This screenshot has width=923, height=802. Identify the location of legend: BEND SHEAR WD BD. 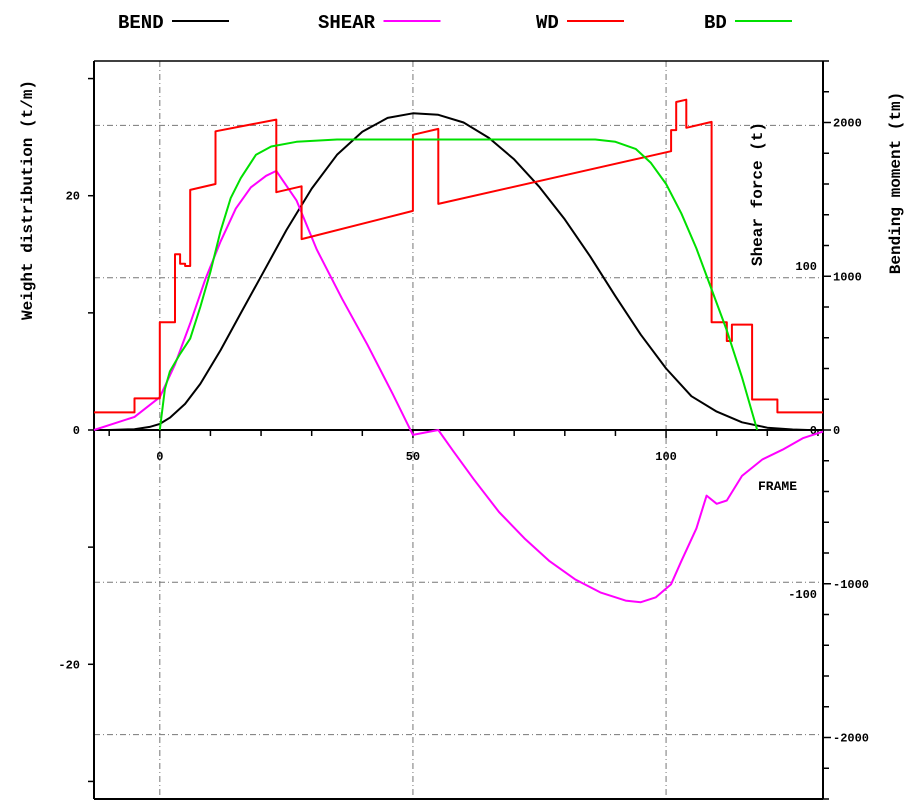
(455, 23).